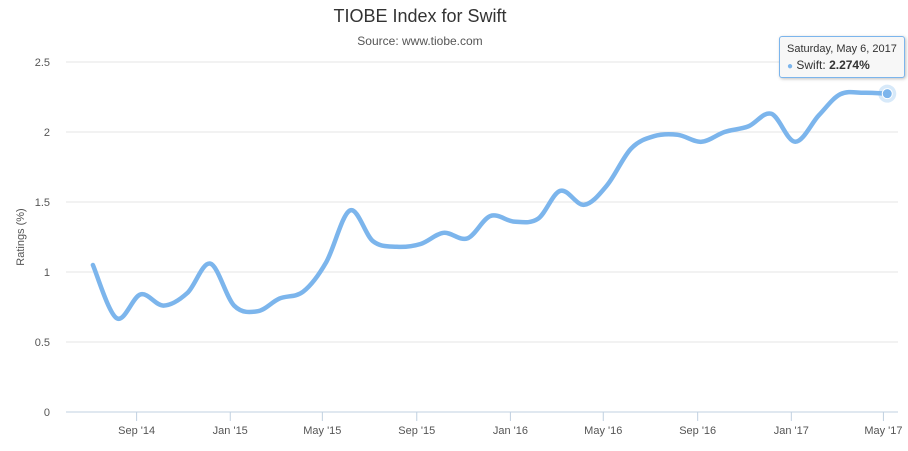 The height and width of the screenshot is (451, 908). What do you see at coordinates (230, 431) in the screenshot?
I see `x-tick-label-1: Jan '15` at bounding box center [230, 431].